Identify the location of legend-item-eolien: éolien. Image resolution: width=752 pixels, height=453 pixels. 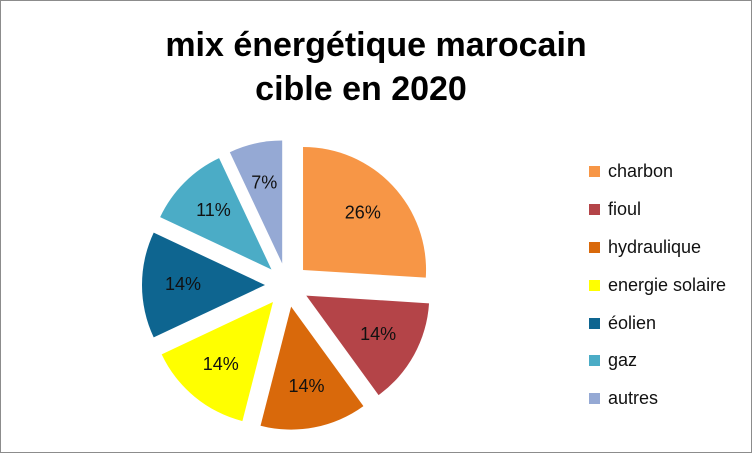
(657, 323).